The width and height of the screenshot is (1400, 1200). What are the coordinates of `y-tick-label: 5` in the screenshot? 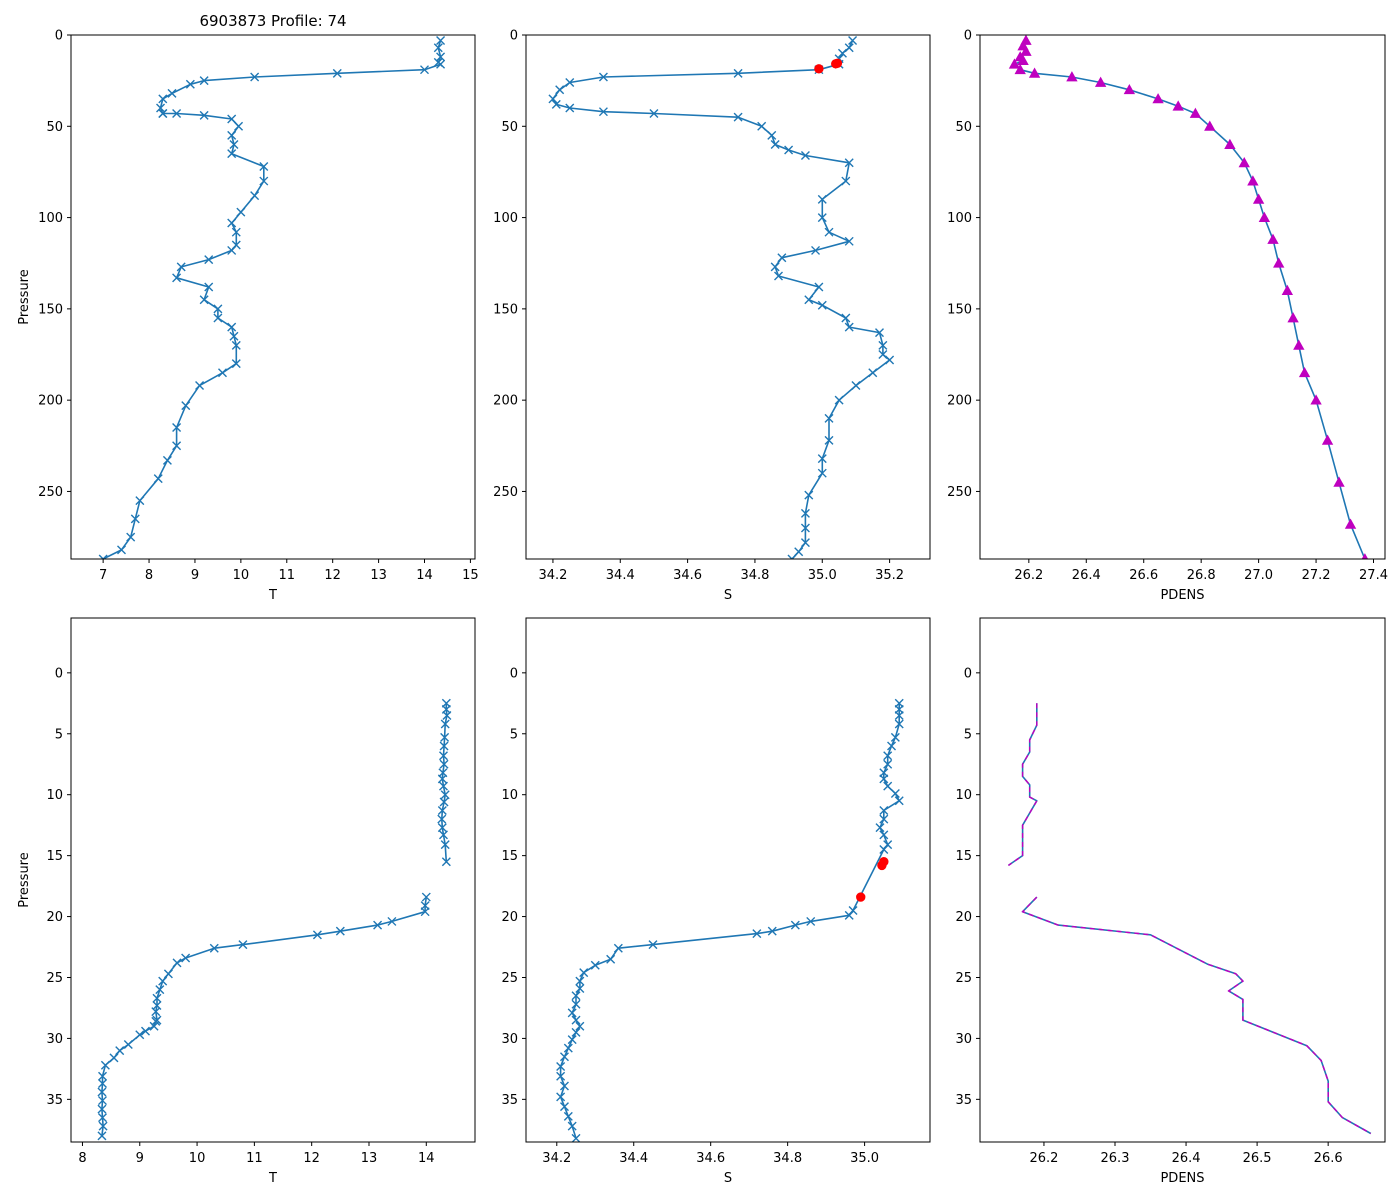 It's located at (59, 734).